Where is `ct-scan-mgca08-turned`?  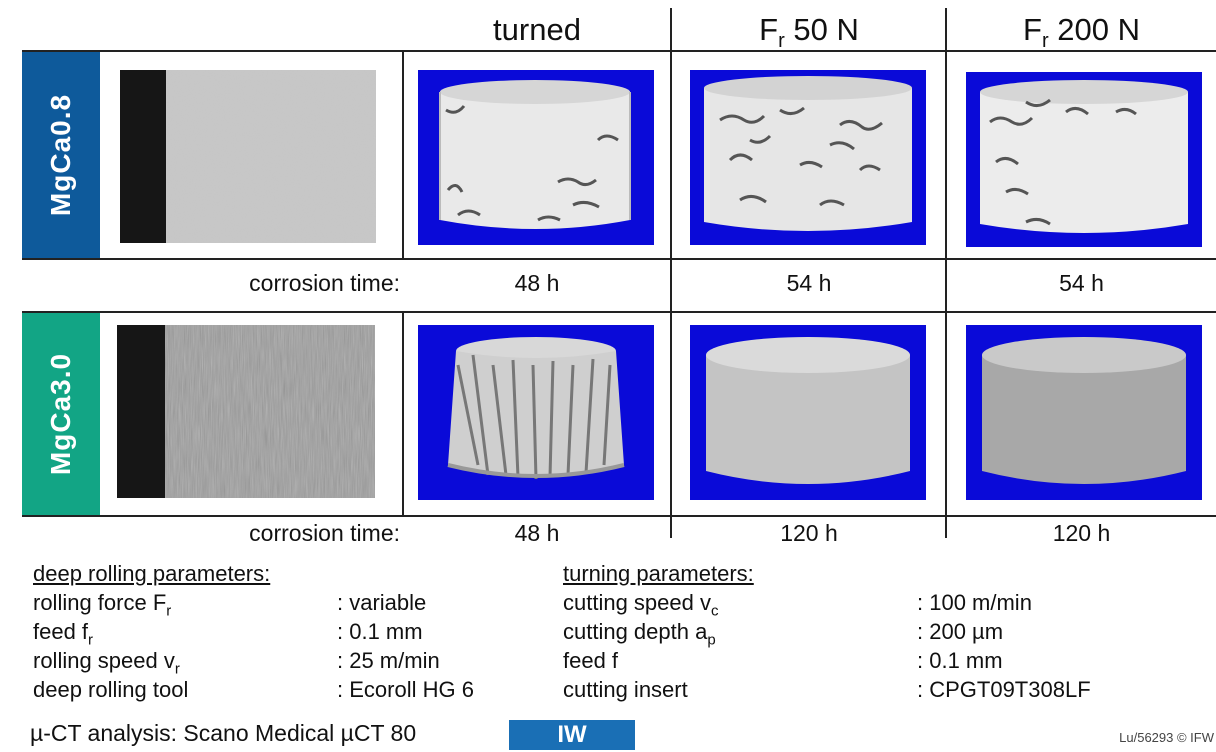
ct-scan-mgca08-turned is located at coordinates (536, 157).